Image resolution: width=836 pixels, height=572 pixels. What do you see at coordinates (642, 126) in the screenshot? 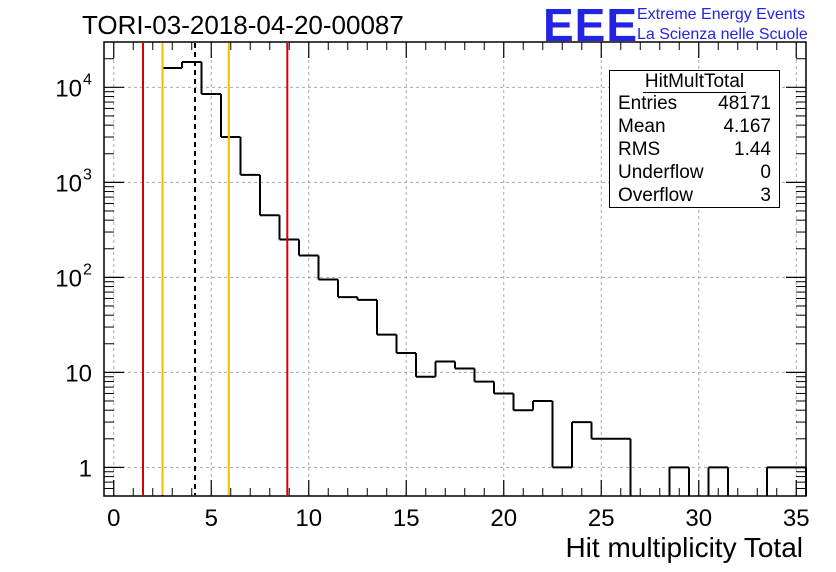
I see `stats-label: Mean` at bounding box center [642, 126].